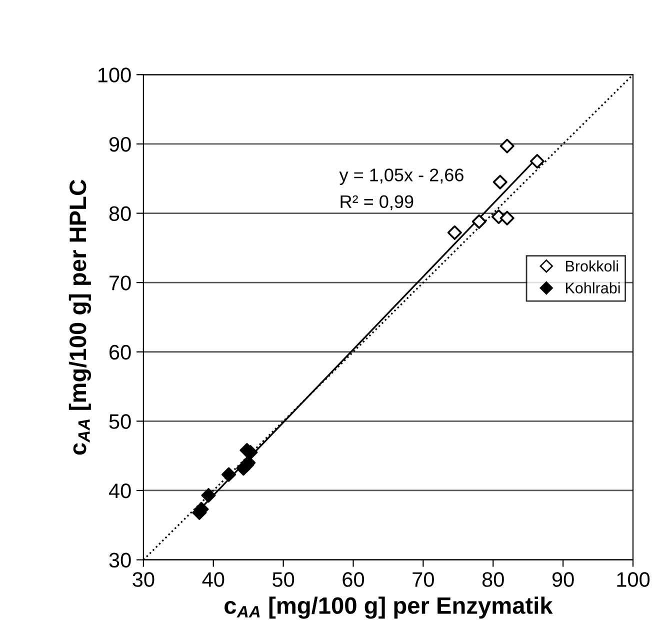 This screenshot has width=658, height=622. Describe the element at coordinates (120, 144) in the screenshot. I see `y-tick-label: 90` at that location.